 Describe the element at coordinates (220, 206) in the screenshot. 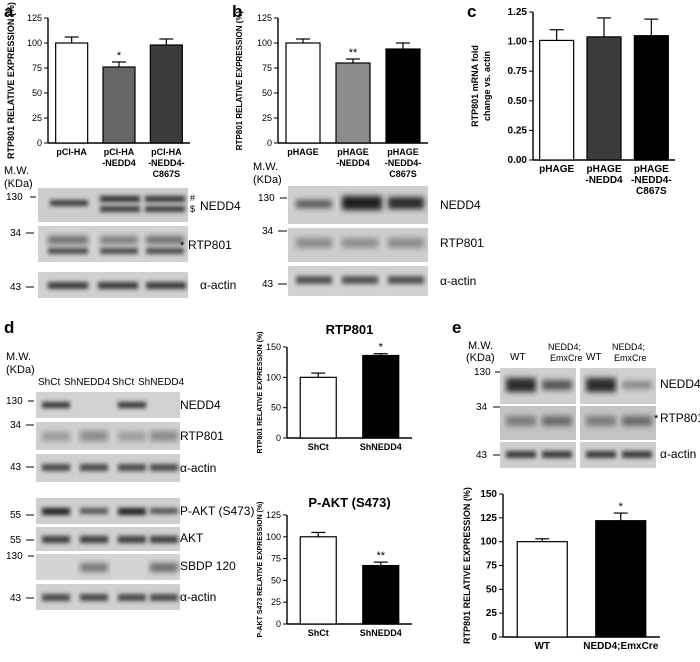

I see `band-label-a-nedd4: NEDD4` at that location.